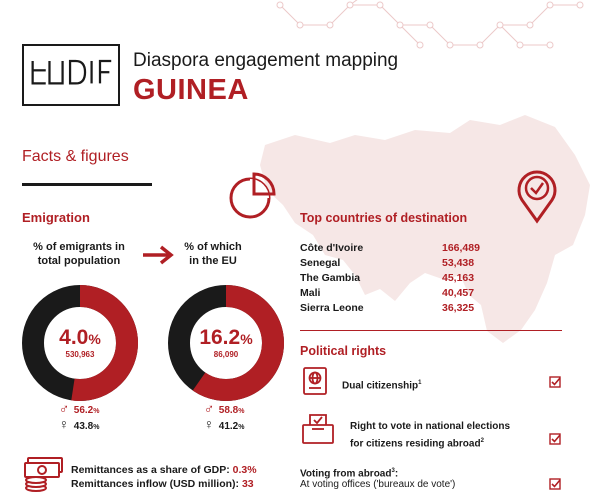 The image size is (591, 500). What do you see at coordinates (395, 293) in the screenshot?
I see `destination-row: Mali 40,457` at bounding box center [395, 293].